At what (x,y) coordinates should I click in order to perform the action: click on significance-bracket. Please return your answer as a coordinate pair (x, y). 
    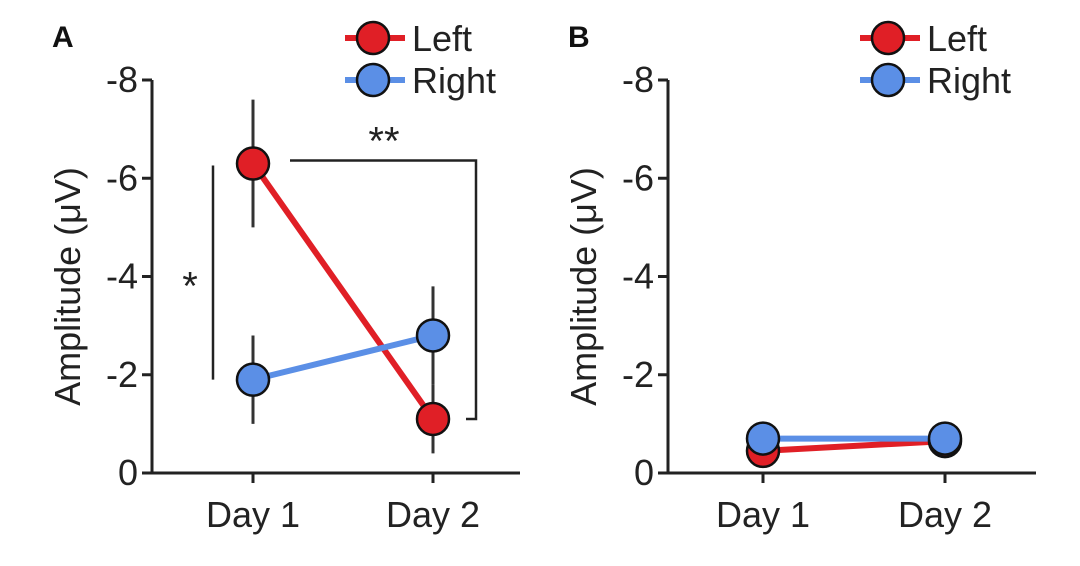
    Looking at the image, I should click on (384, 290).